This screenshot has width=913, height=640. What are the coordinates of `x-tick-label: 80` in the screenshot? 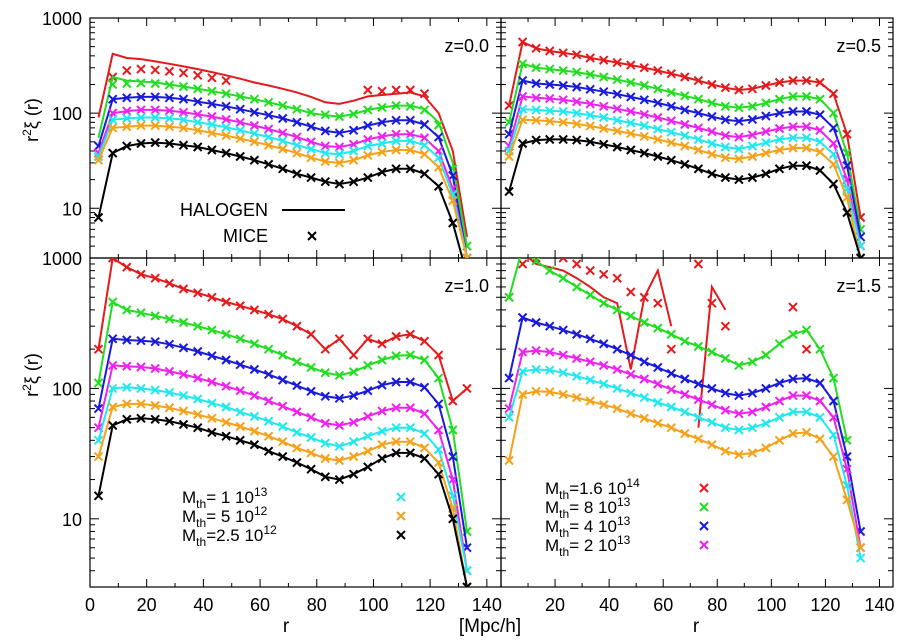 It's located at (717, 605).